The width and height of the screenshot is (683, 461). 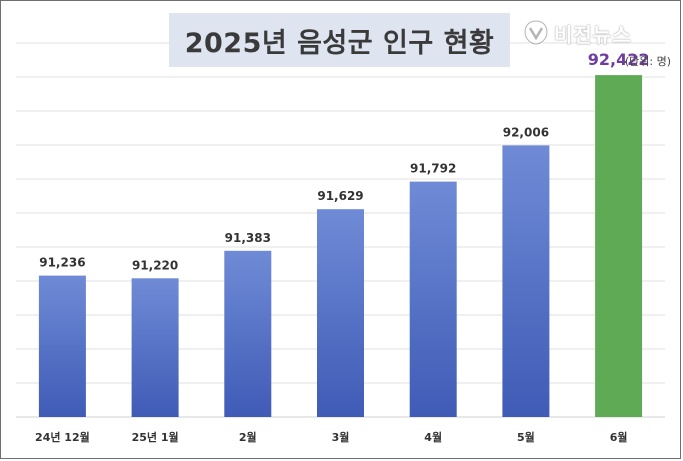 What do you see at coordinates (433, 169) in the screenshot?
I see `data-label: 91,792` at bounding box center [433, 169].